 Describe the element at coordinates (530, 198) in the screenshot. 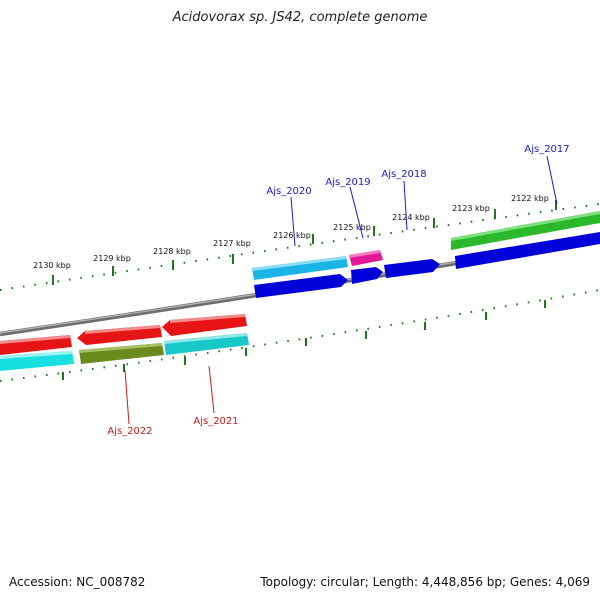

I see `tick-label: 2122 kbp` at that location.